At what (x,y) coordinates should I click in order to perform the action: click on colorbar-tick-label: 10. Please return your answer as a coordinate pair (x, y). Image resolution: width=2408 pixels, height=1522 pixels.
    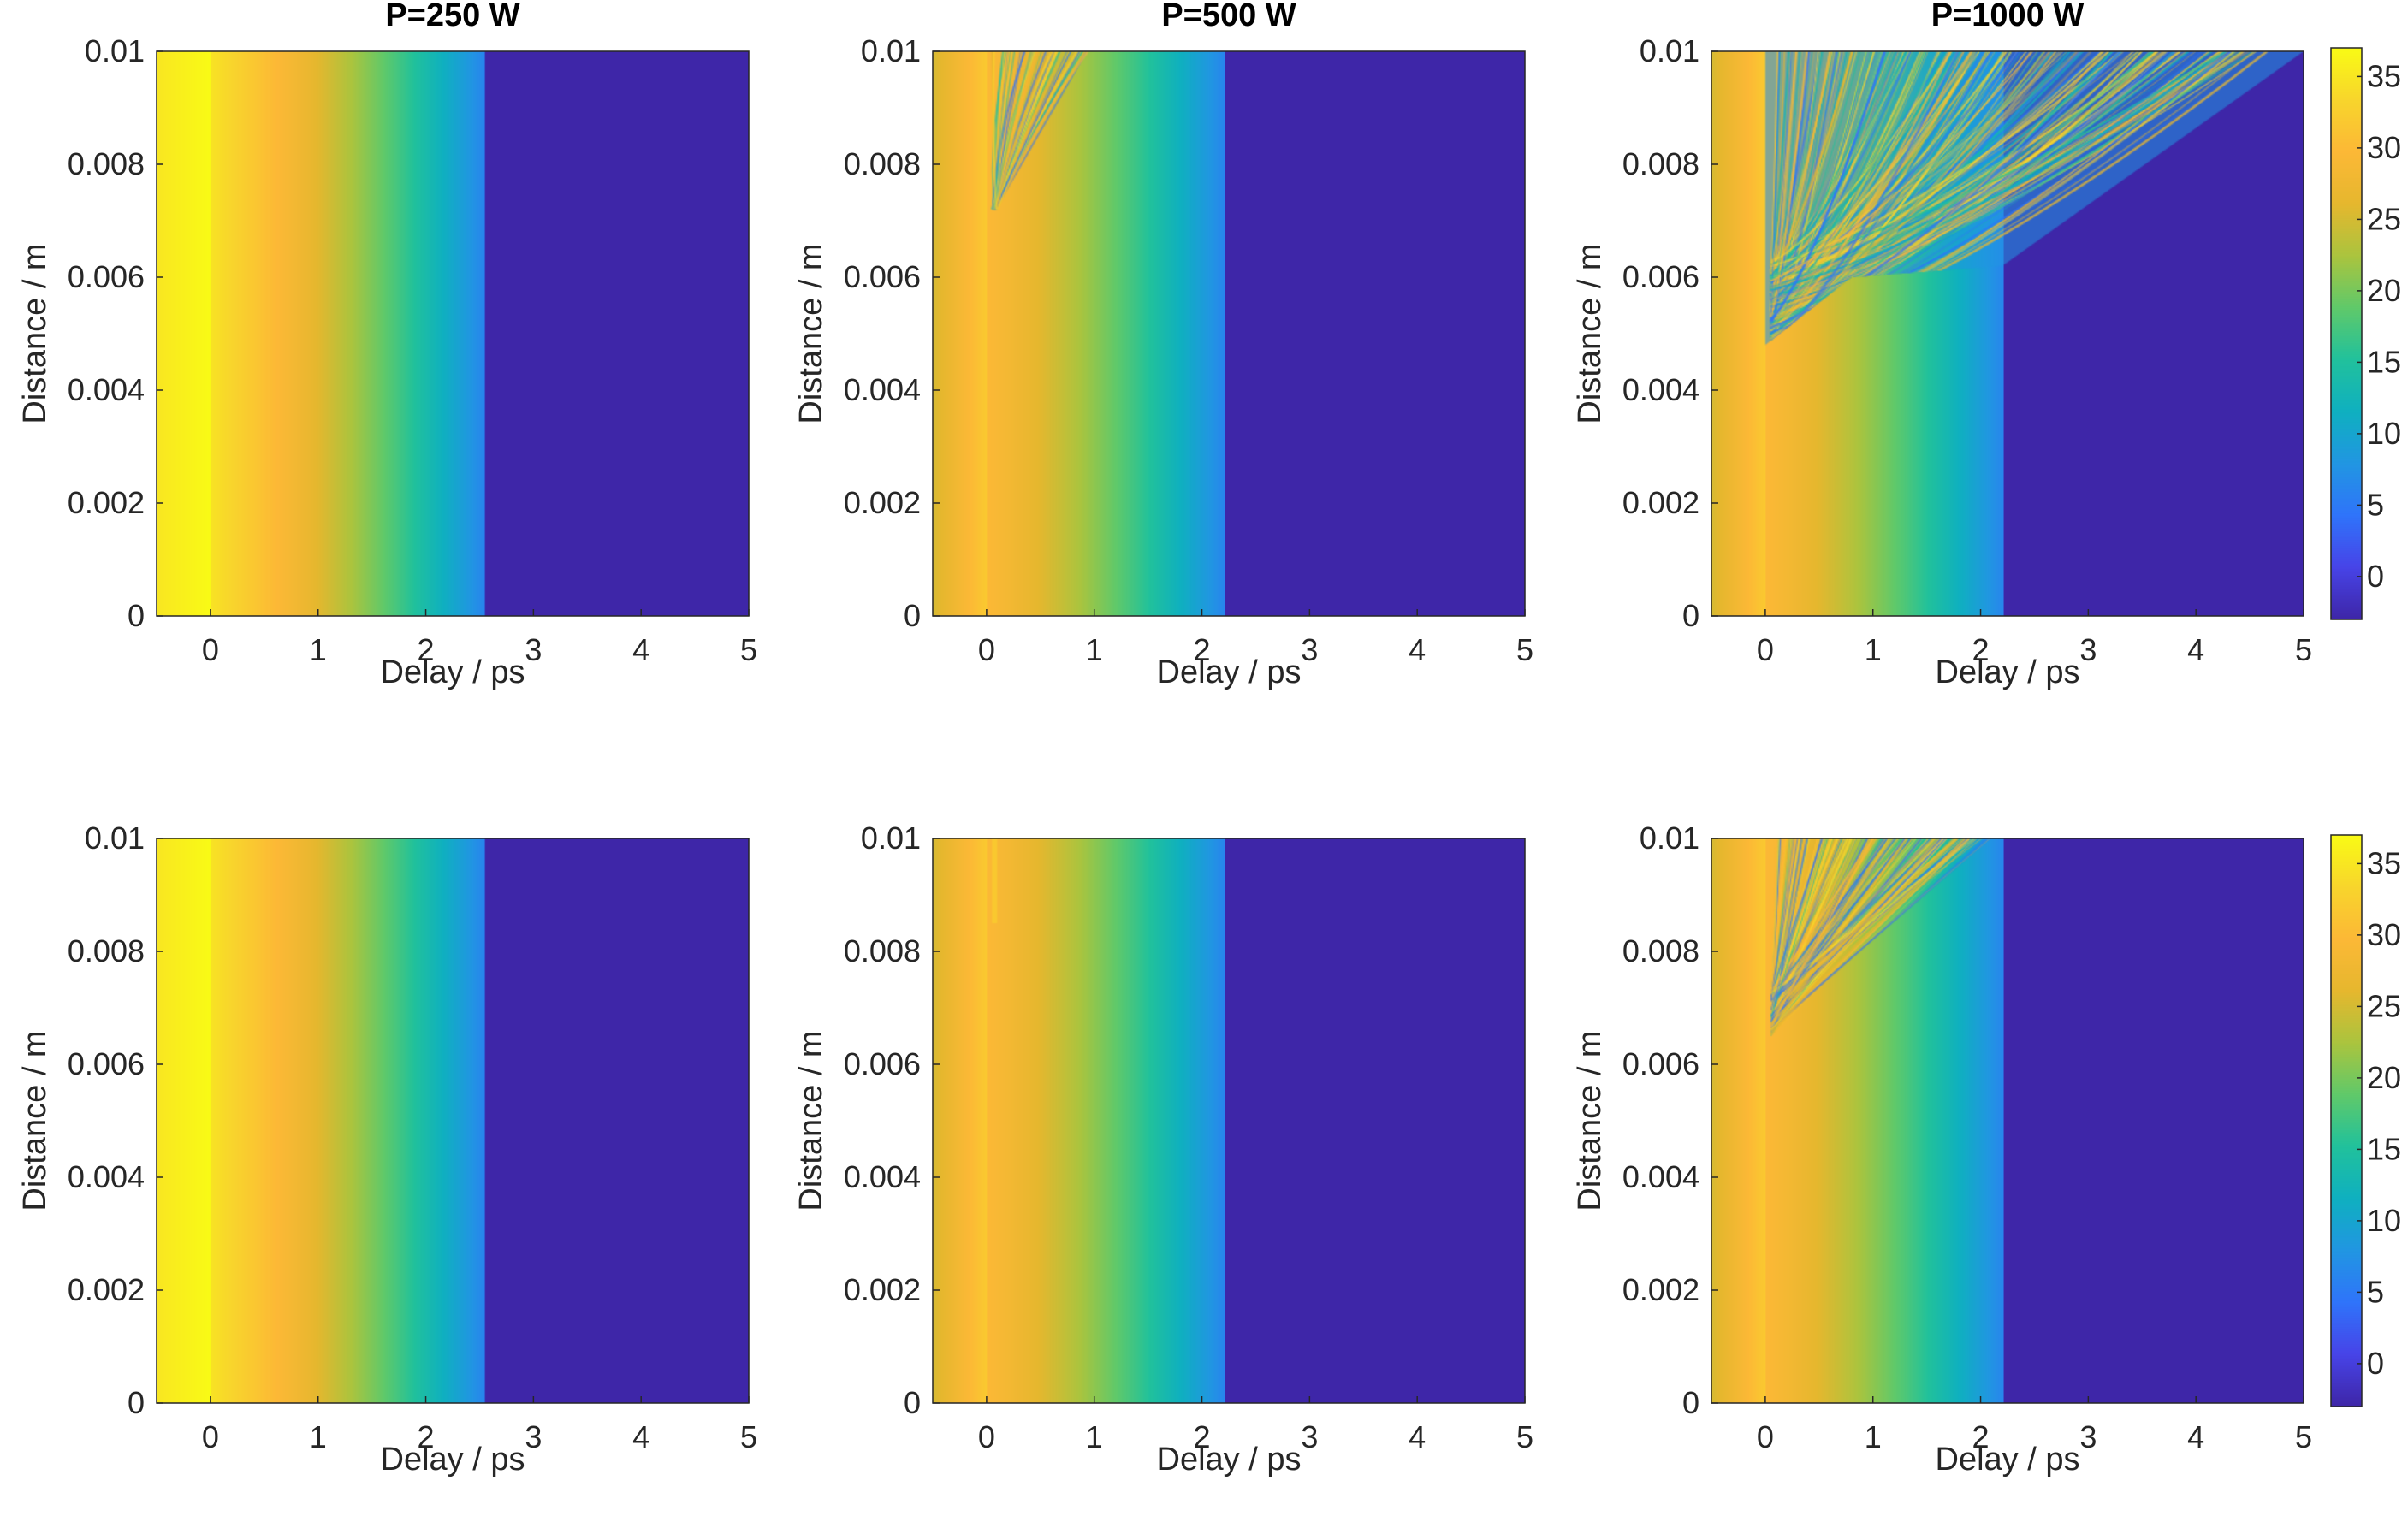
    Looking at the image, I should click on (2384, 1220).